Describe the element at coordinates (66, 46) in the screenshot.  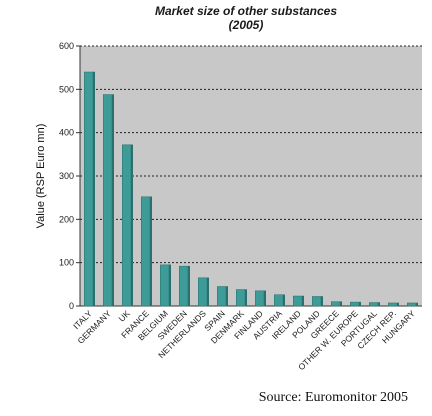
I see `y-tick-label: 600` at that location.